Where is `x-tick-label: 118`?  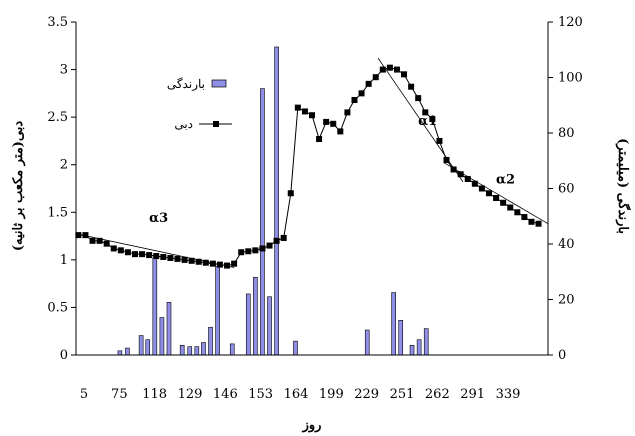
x-tick-label: 118 is located at coordinates (154, 394).